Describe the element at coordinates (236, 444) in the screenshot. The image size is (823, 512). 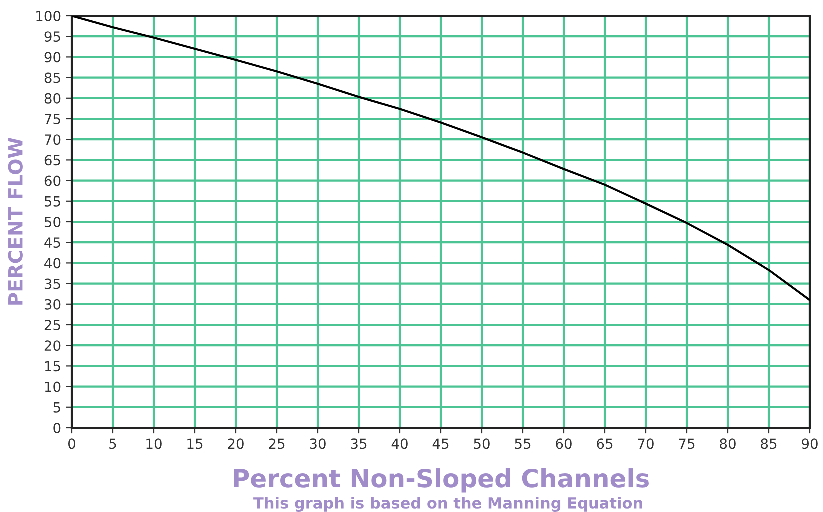
I see `x-tick-label: 20` at that location.